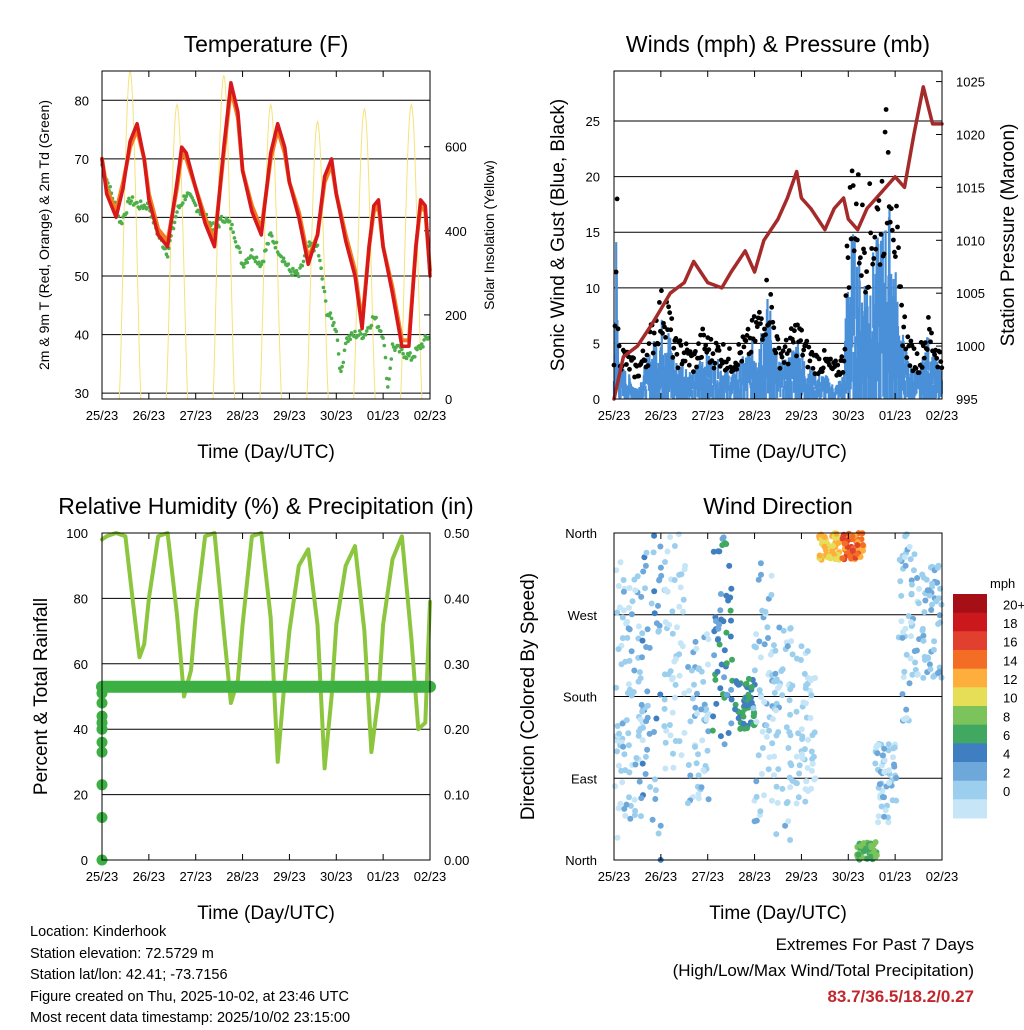  I want to click on x-tick-label: 30/23, so click(336, 415).